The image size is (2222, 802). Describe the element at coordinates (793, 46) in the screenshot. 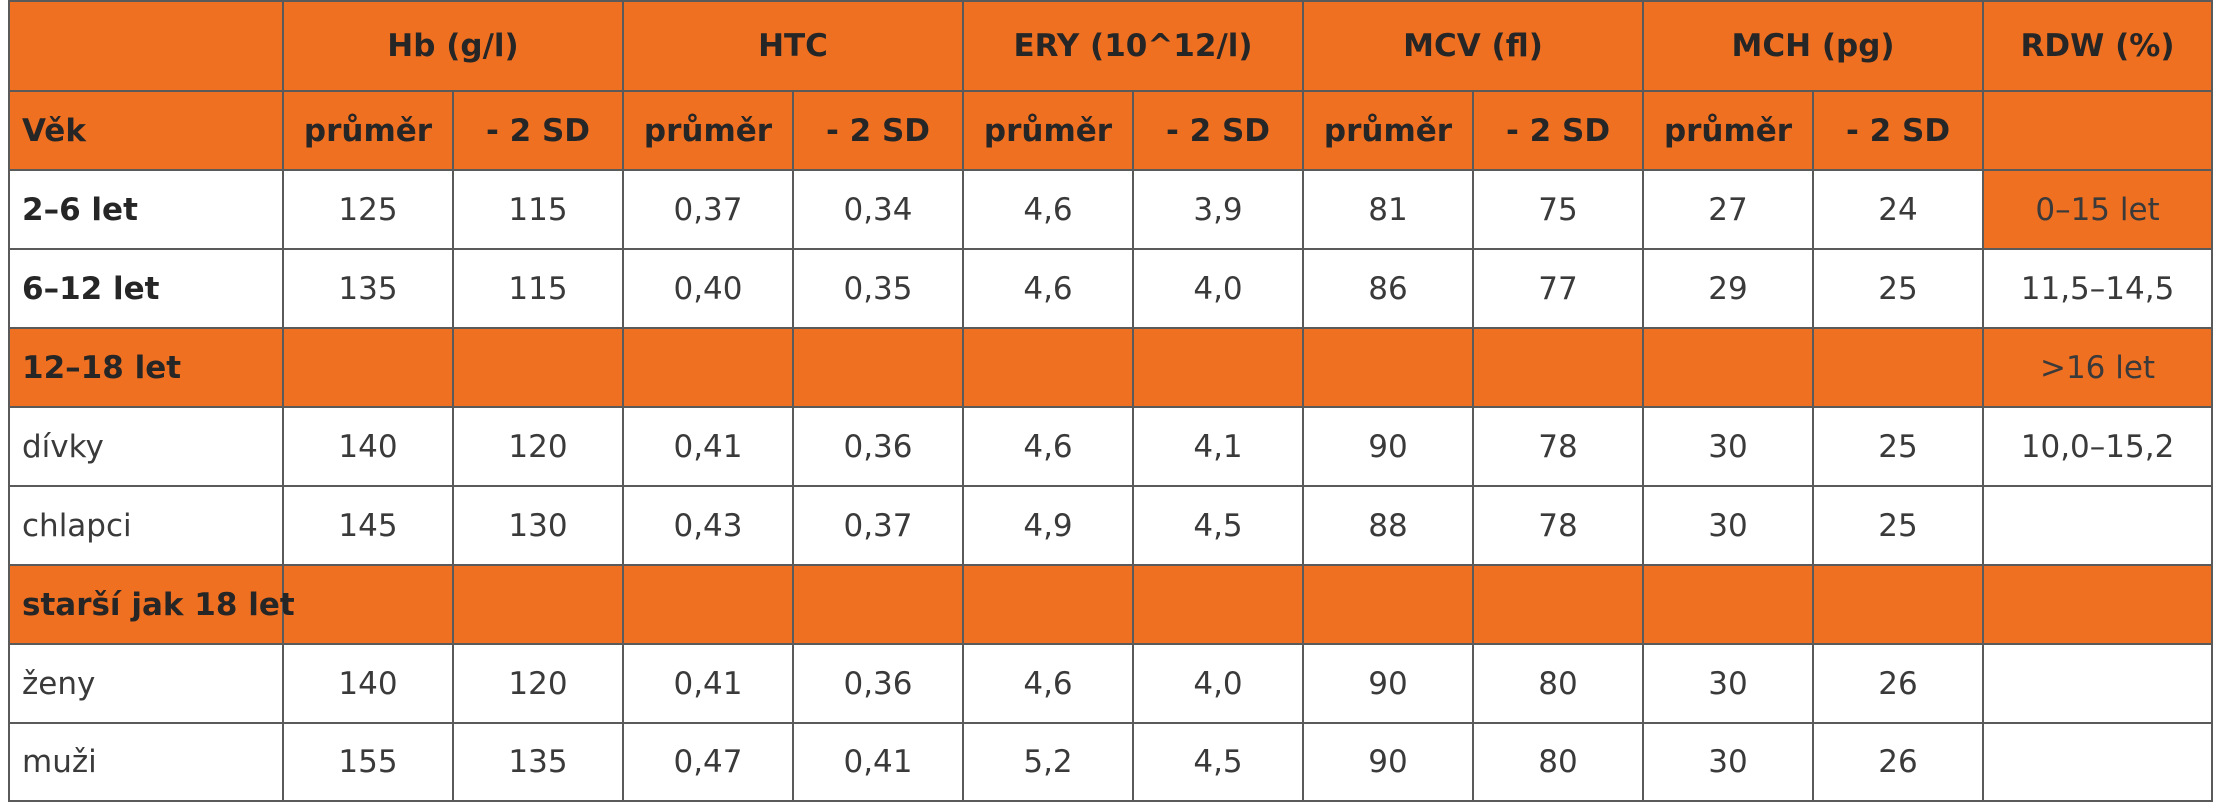

I see `header-htc: HTC` at that location.